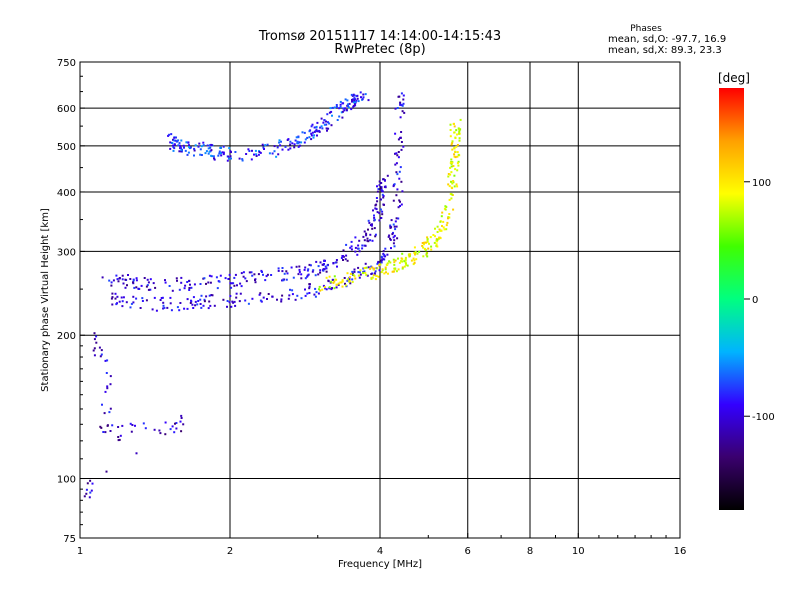 This screenshot has height=600, width=800. I want to click on y-tick-label: 300, so click(66, 252).